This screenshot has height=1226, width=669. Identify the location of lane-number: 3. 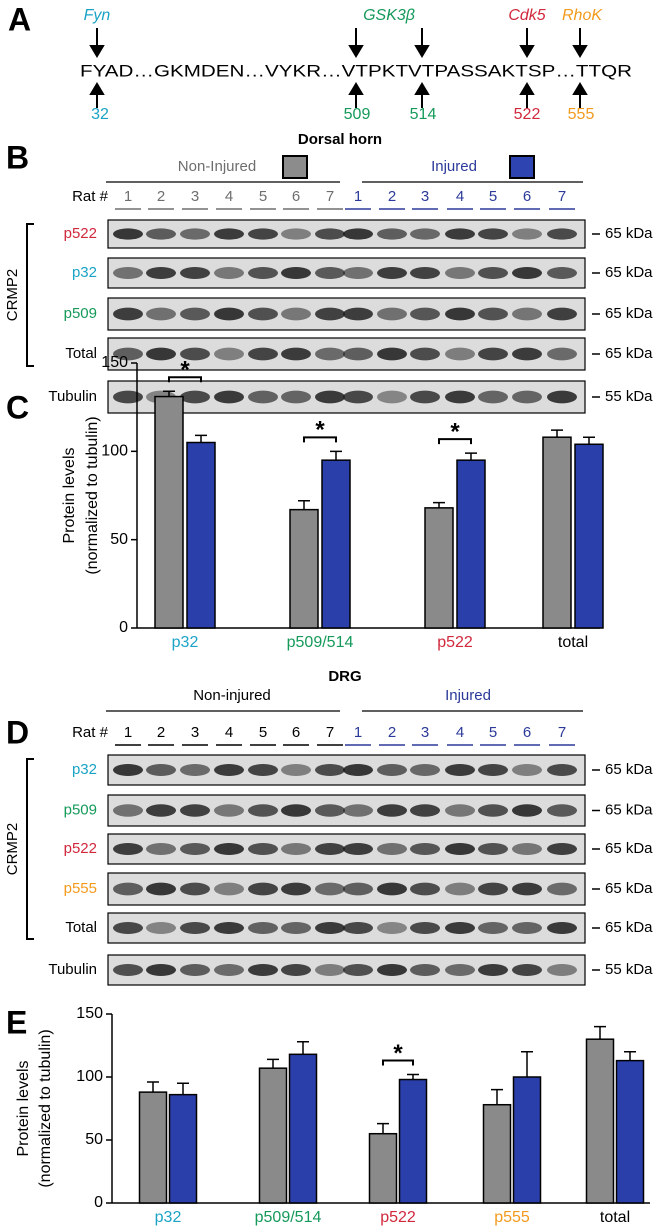
(195, 196).